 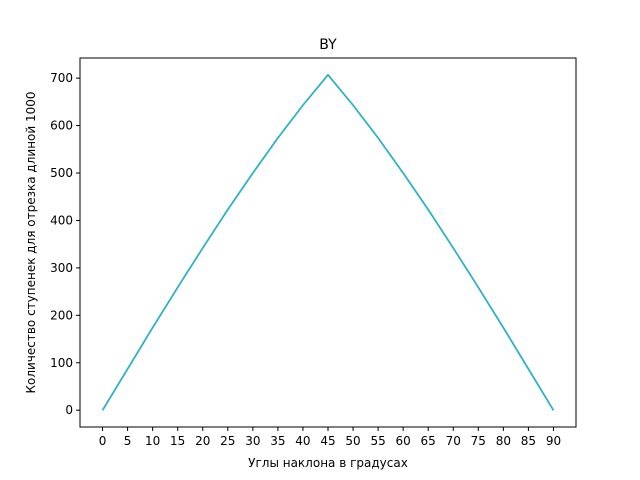 I want to click on y-tick-label: 100, so click(x=61, y=363).